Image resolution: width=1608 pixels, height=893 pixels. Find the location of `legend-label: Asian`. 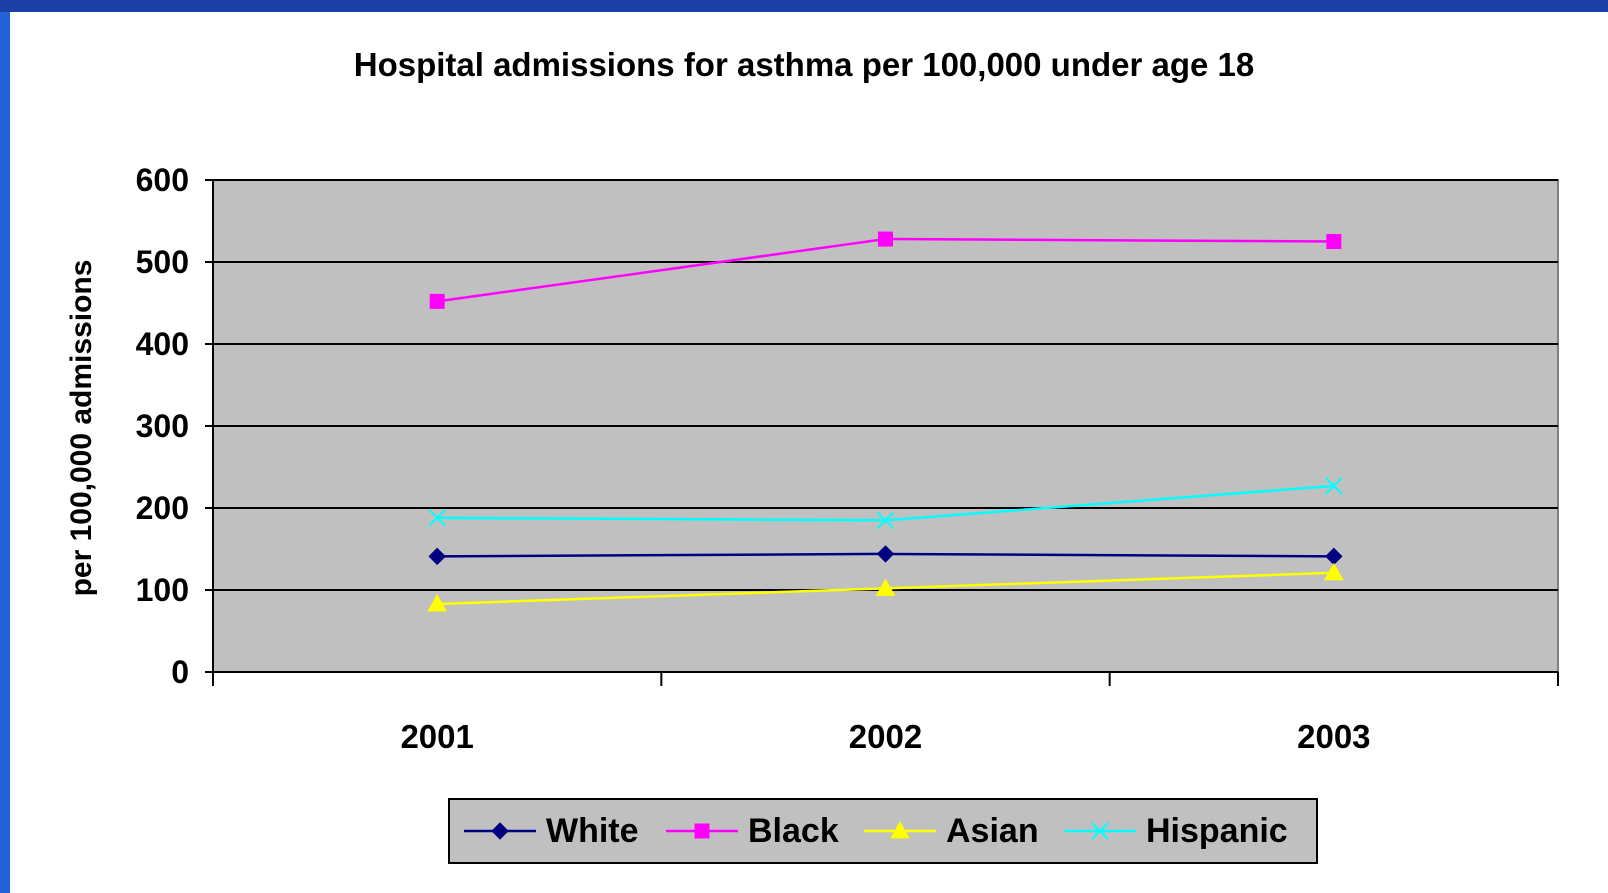

legend-label: Asian is located at coordinates (992, 830).